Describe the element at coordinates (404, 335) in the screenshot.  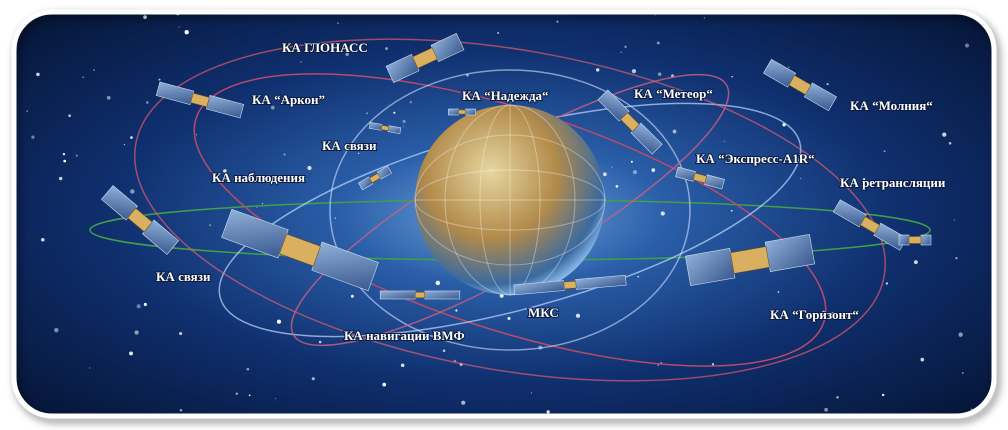
I see `label: КА навигации ВМФ` at that location.